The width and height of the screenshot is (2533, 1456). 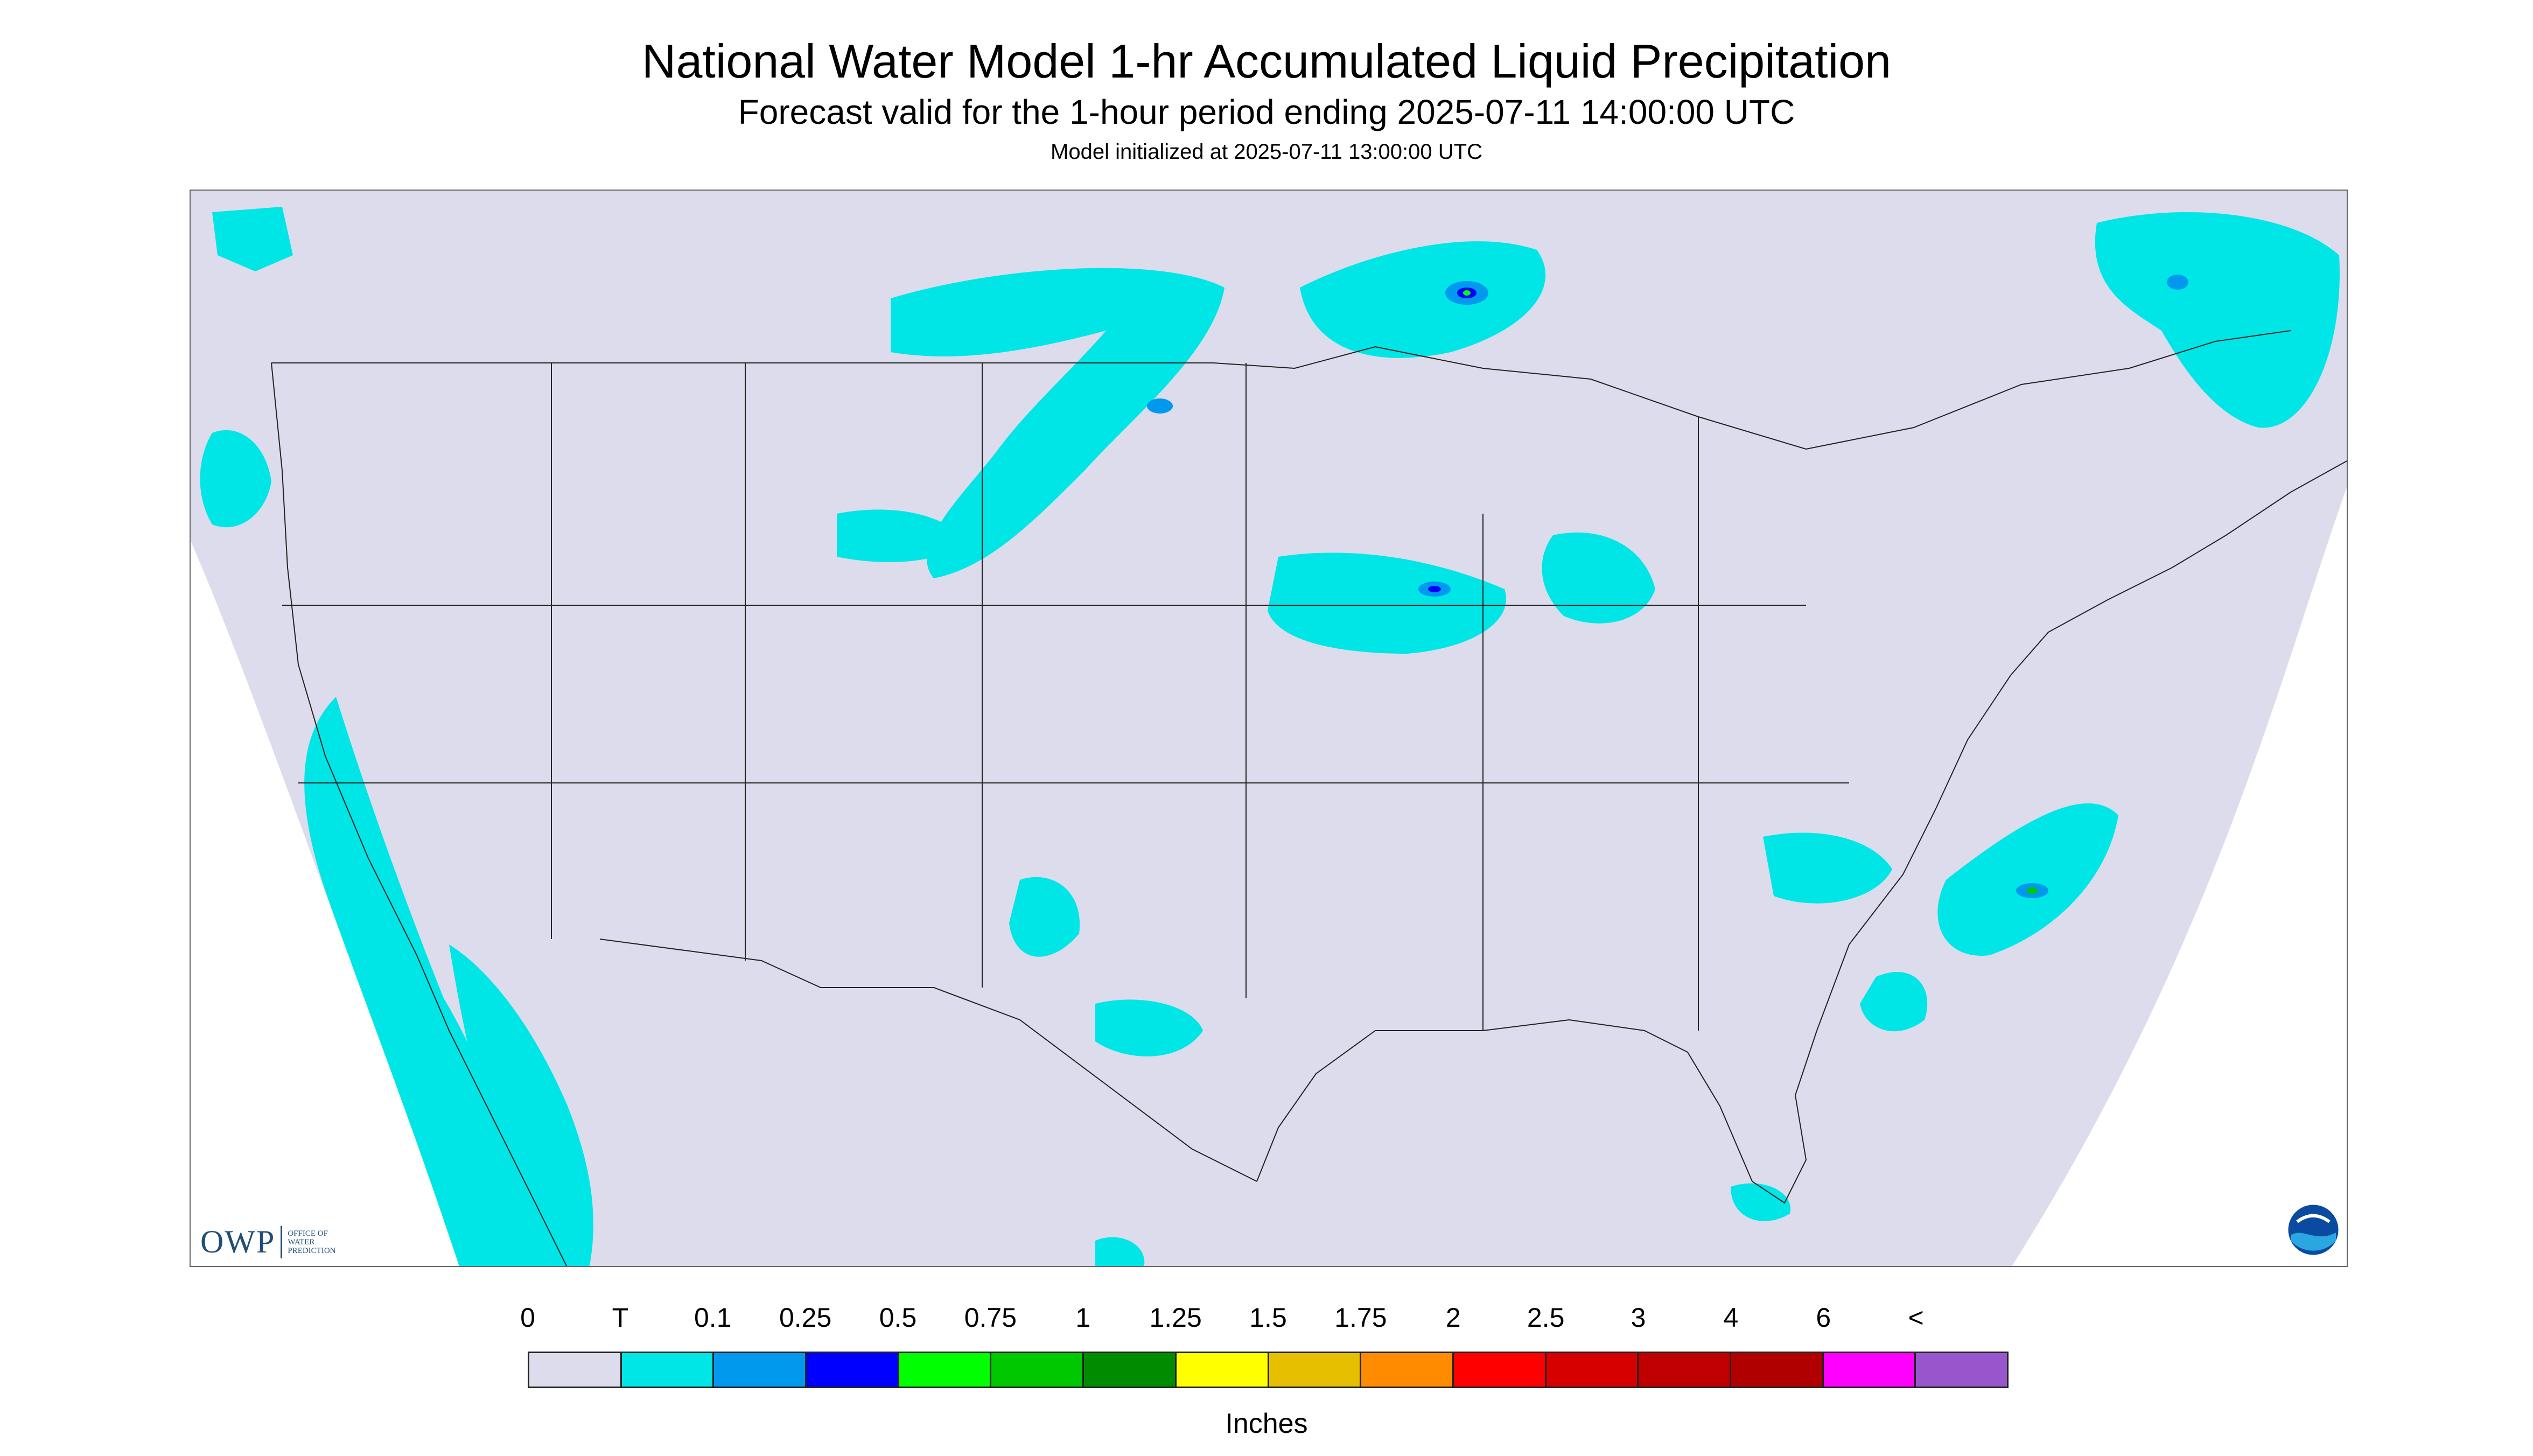 What do you see at coordinates (1268, 1318) in the screenshot?
I see `colorbar-tick-label: 1.5` at bounding box center [1268, 1318].